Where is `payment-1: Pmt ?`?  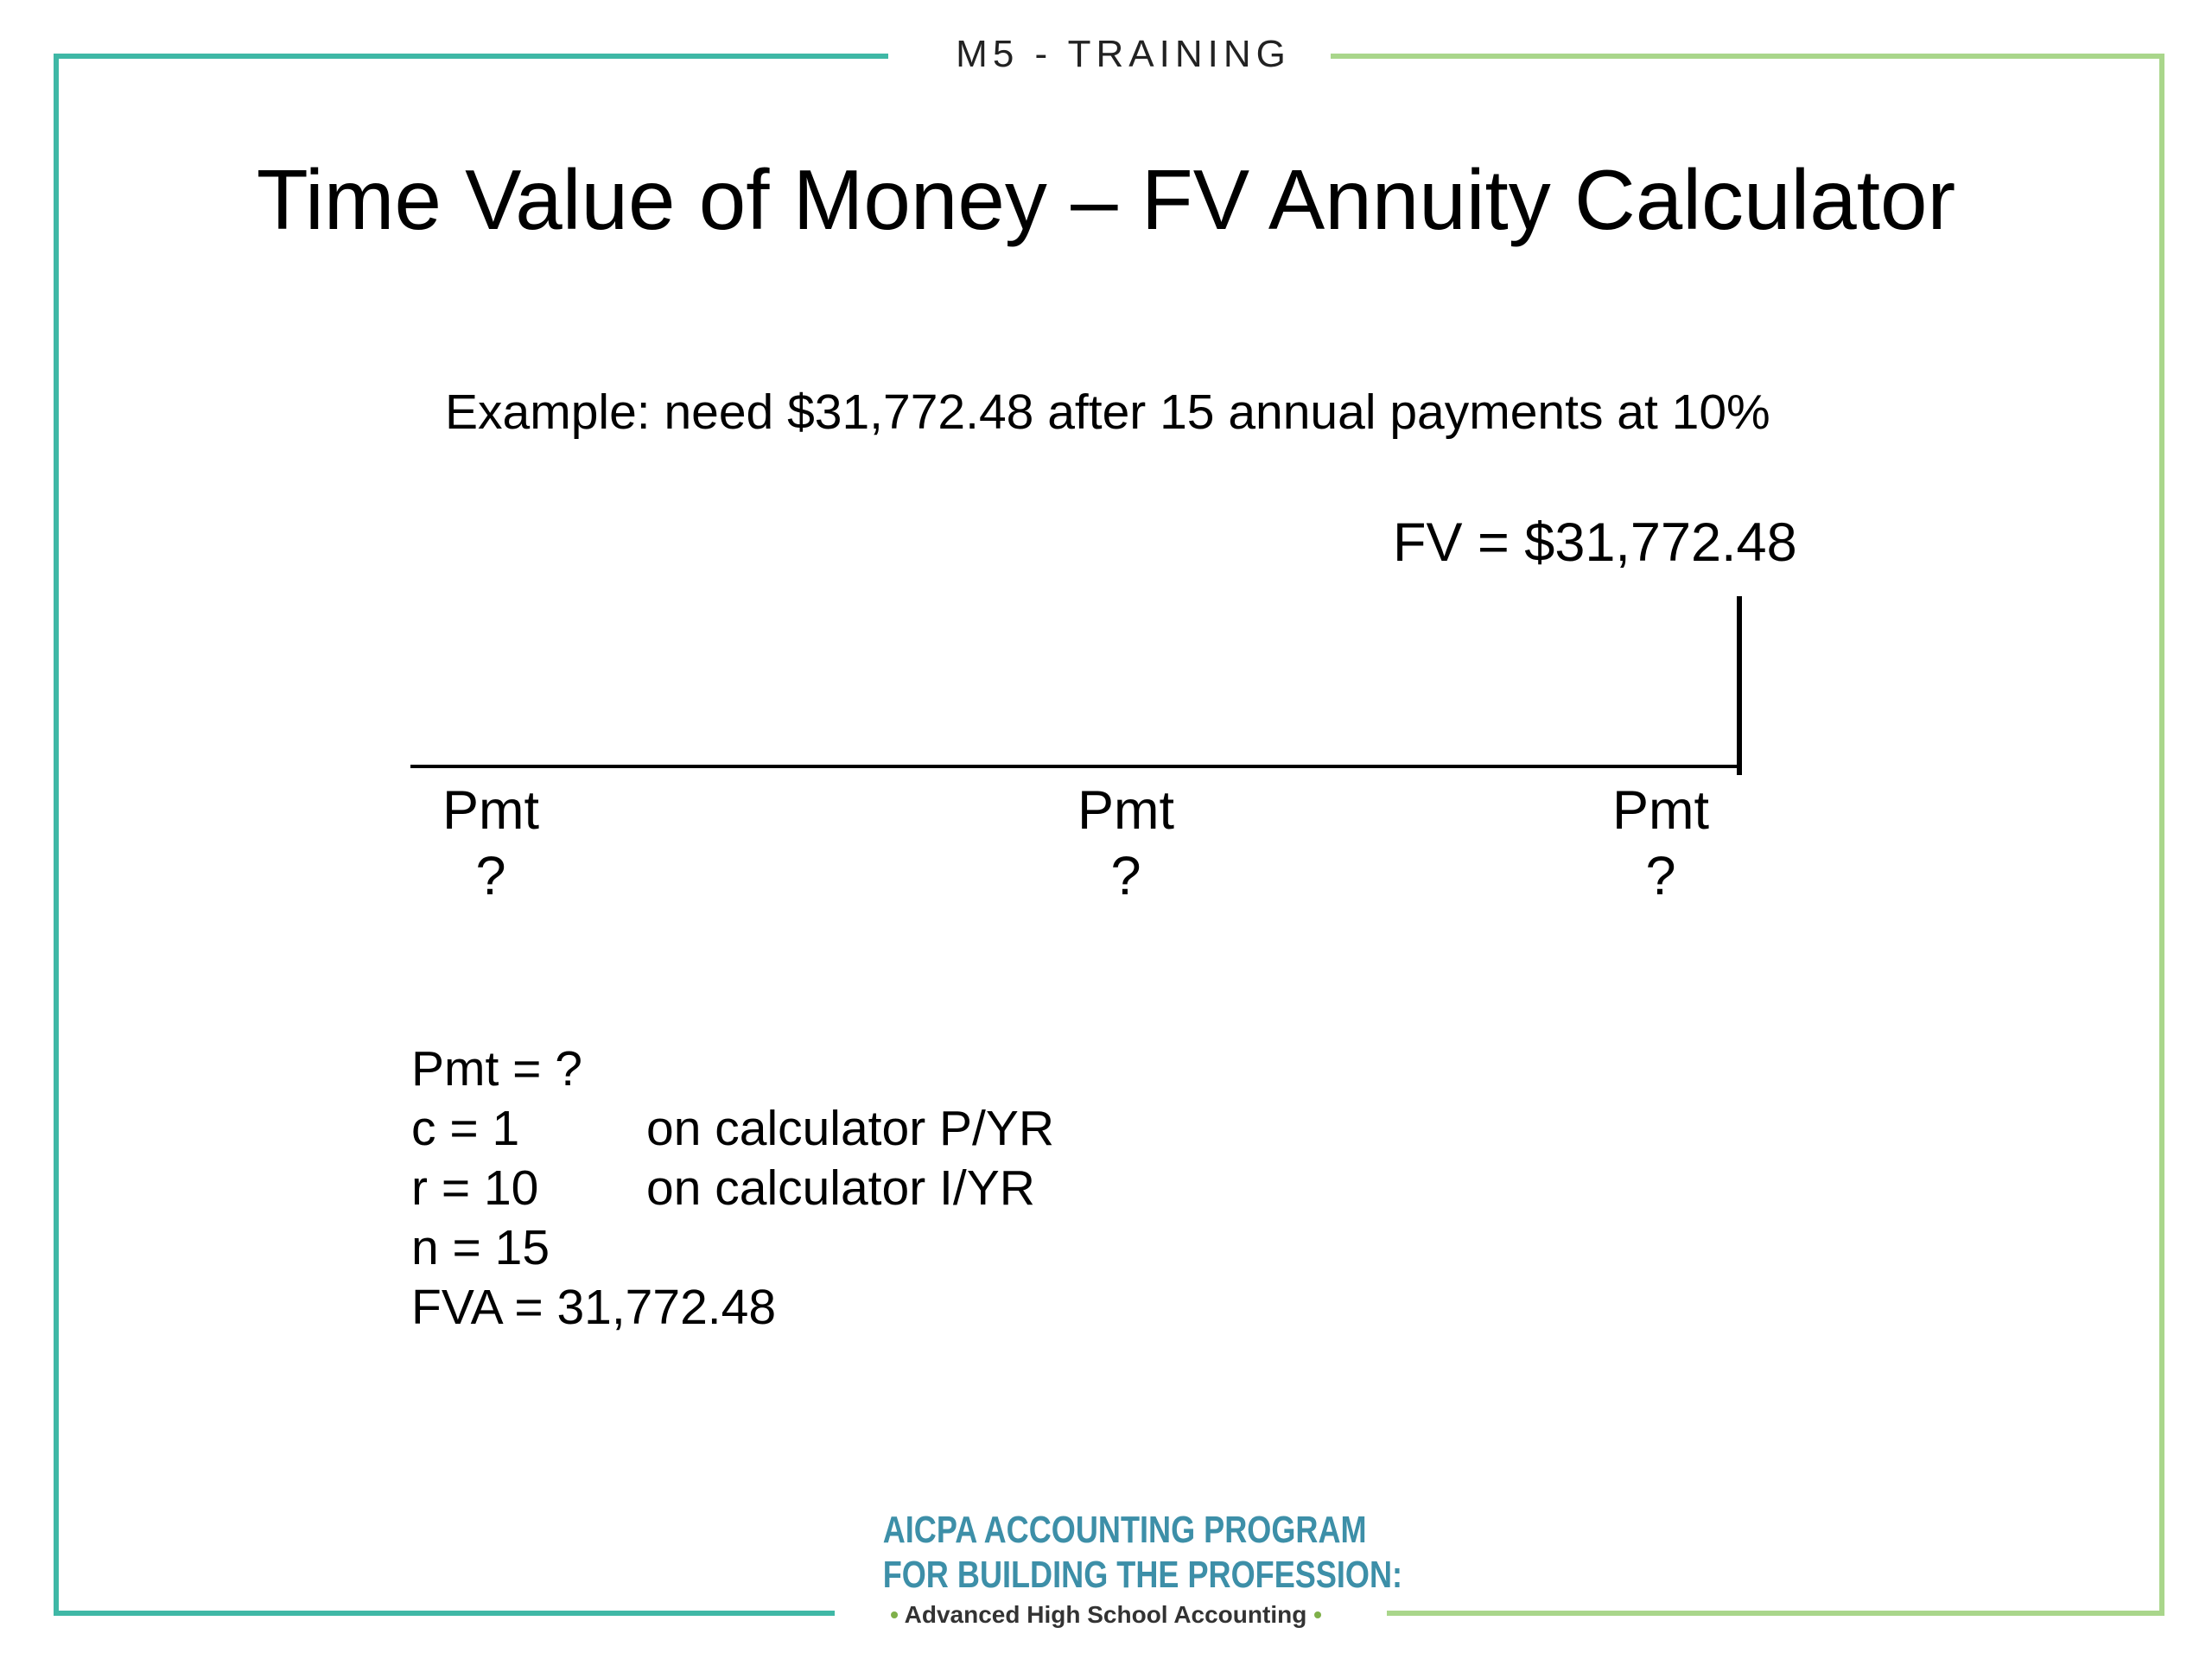 payment-1: Pmt ? is located at coordinates (490, 843).